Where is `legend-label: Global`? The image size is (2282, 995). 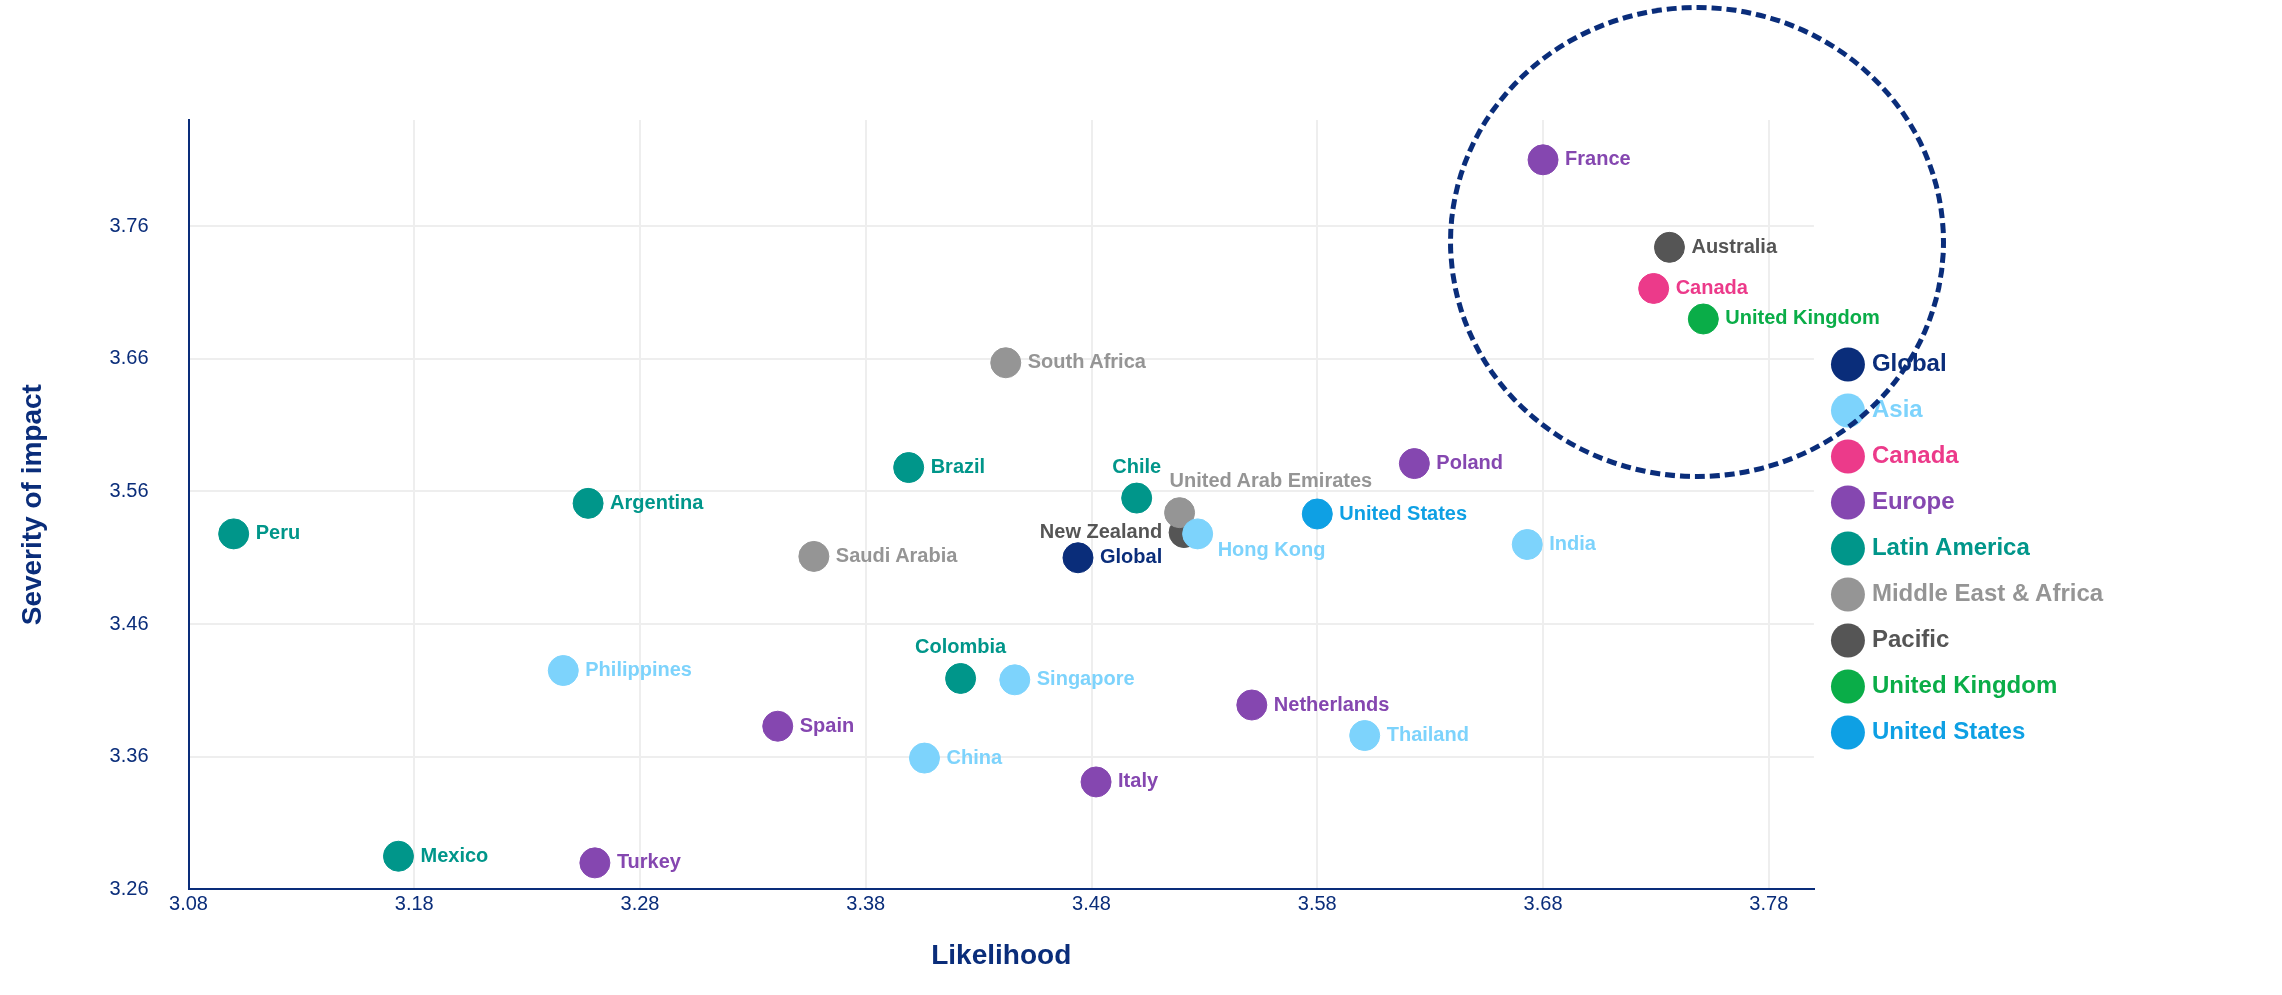
legend-label: Global is located at coordinates (1909, 363).